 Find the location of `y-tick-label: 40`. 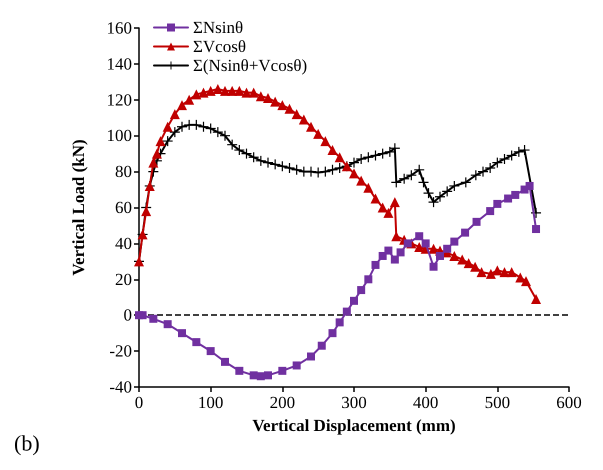

y-tick-label: 40 is located at coordinates (123, 243).